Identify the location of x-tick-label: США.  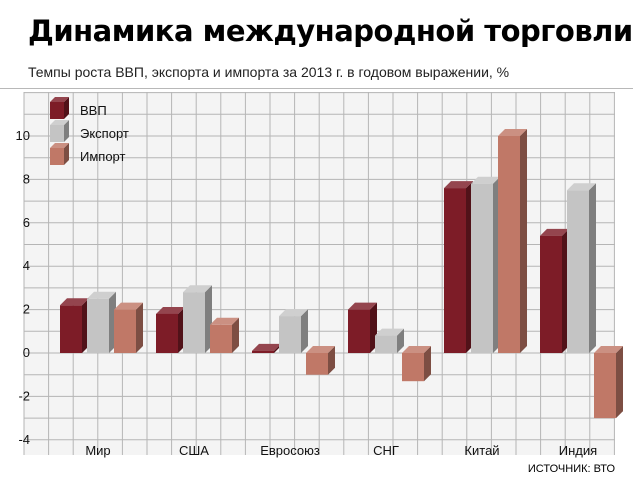
(194, 450).